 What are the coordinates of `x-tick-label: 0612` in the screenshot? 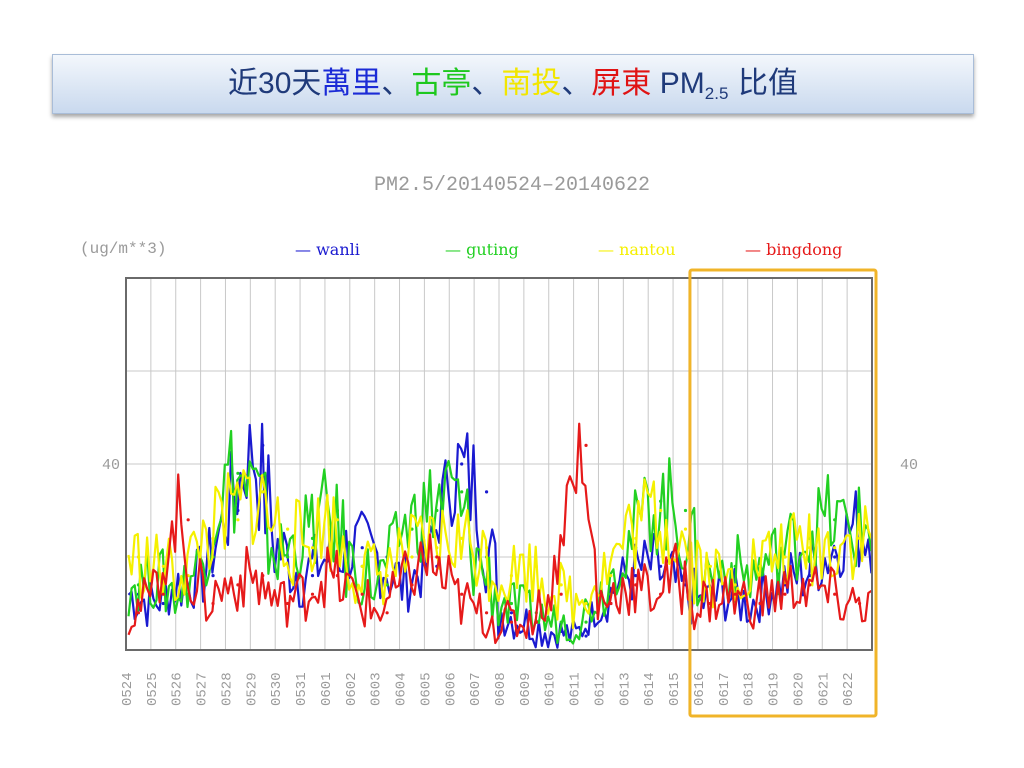 It's located at (600, 689).